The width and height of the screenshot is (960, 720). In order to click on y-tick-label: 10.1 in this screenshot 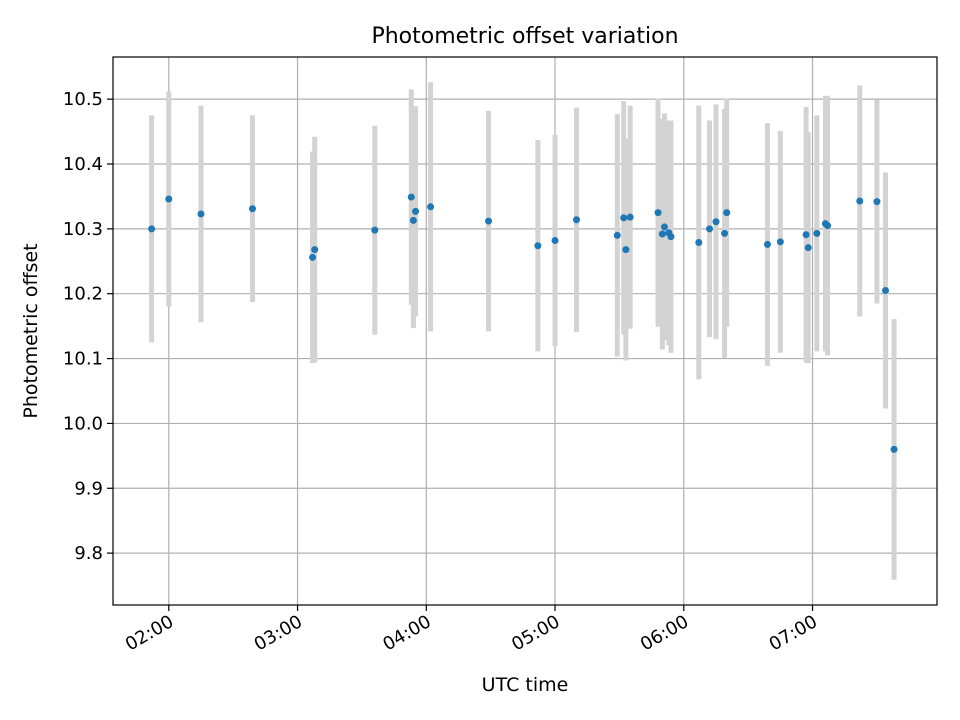, I will do `click(83, 359)`.